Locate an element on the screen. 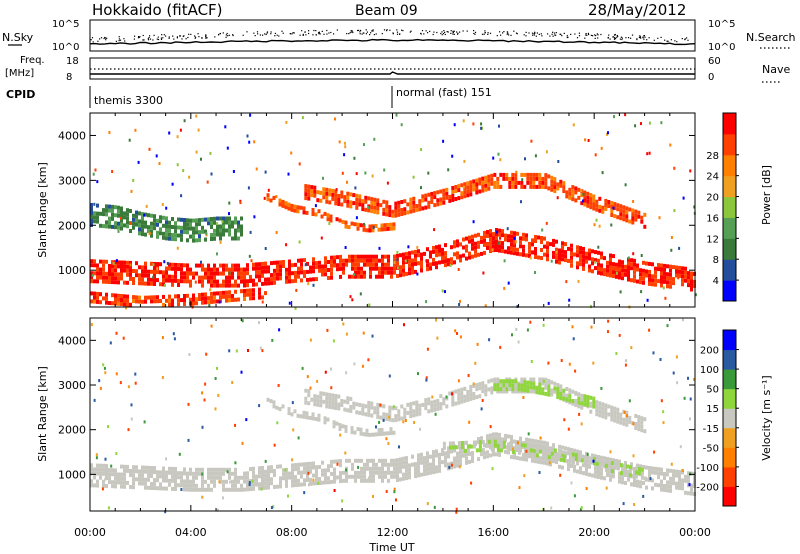  colorbar-tick-label: 50 is located at coordinates (712, 390).